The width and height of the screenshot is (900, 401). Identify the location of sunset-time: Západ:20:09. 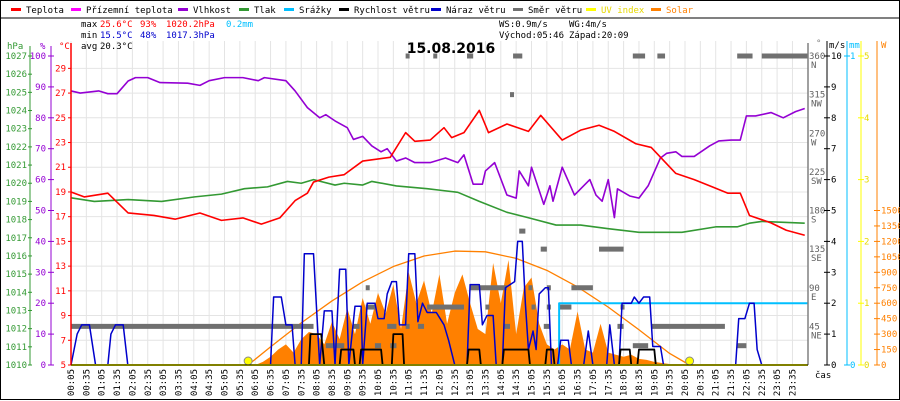
(599, 36).